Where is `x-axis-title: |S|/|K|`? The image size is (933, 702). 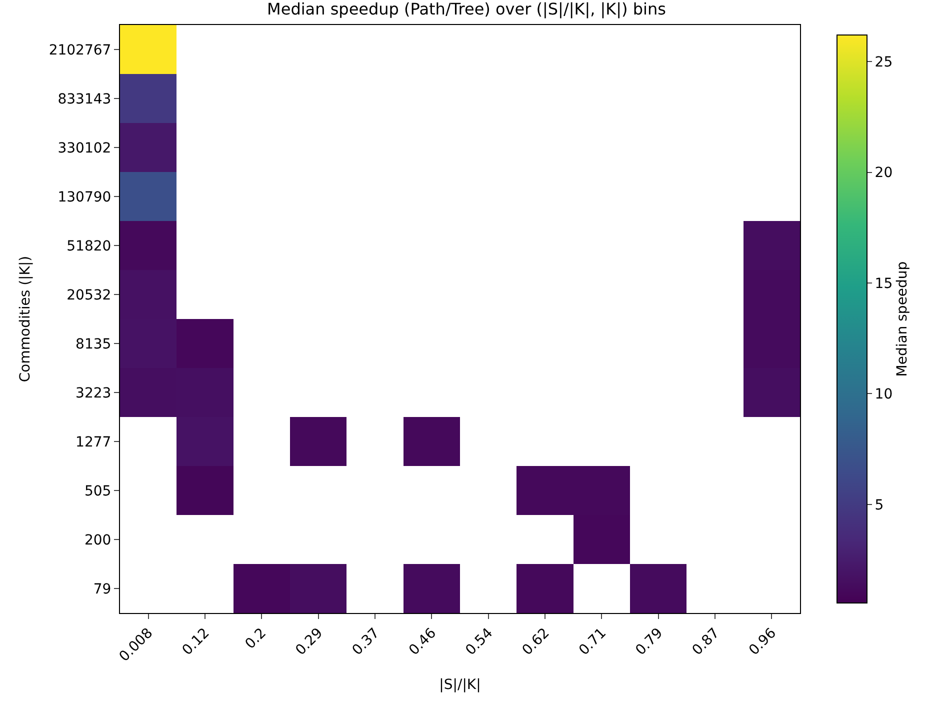
x-axis-title: |S|/|K| is located at coordinates (460, 685).